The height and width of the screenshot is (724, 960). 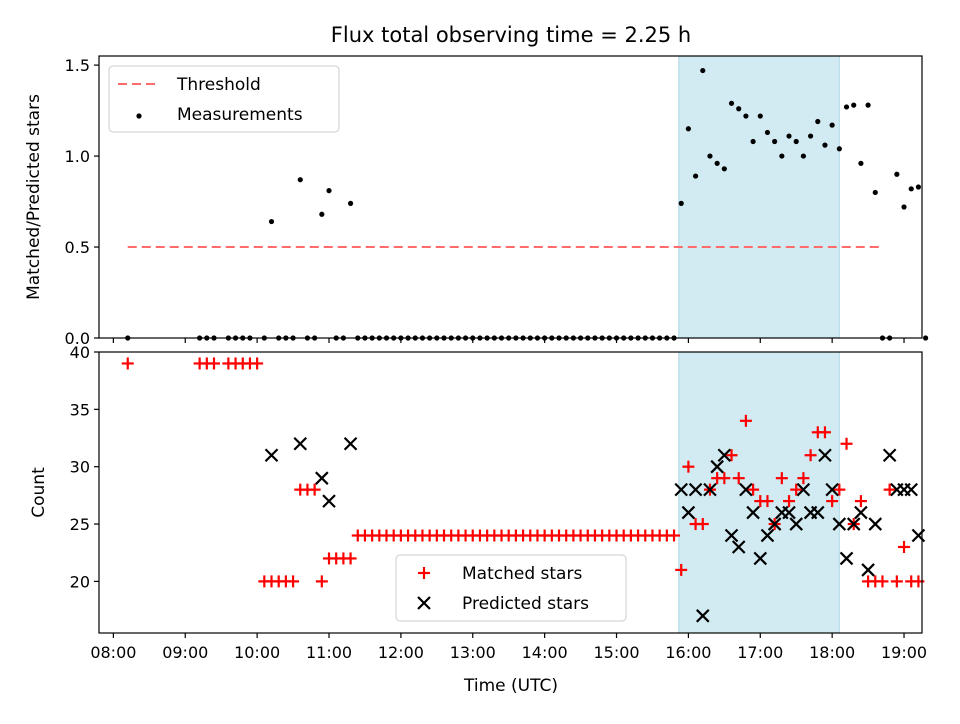 What do you see at coordinates (80, 409) in the screenshot?
I see `y-tick-label: 35` at bounding box center [80, 409].